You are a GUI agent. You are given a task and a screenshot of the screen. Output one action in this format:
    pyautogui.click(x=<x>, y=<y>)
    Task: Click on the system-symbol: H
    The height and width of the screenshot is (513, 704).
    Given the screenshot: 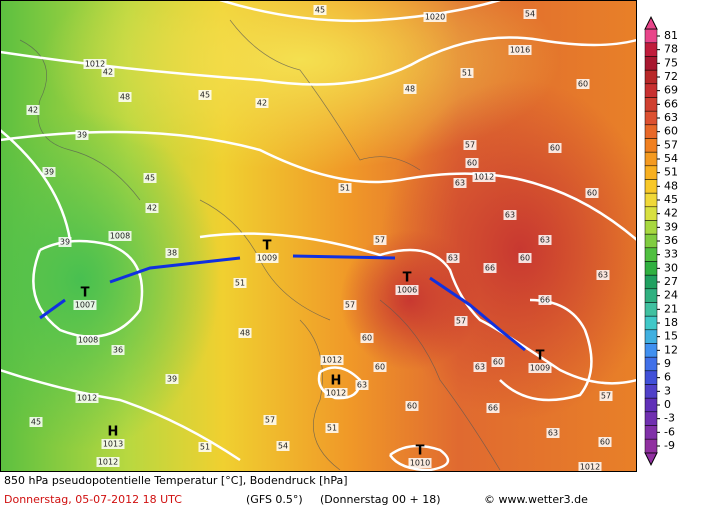 What is the action you would take?
    pyautogui.click(x=336, y=381)
    